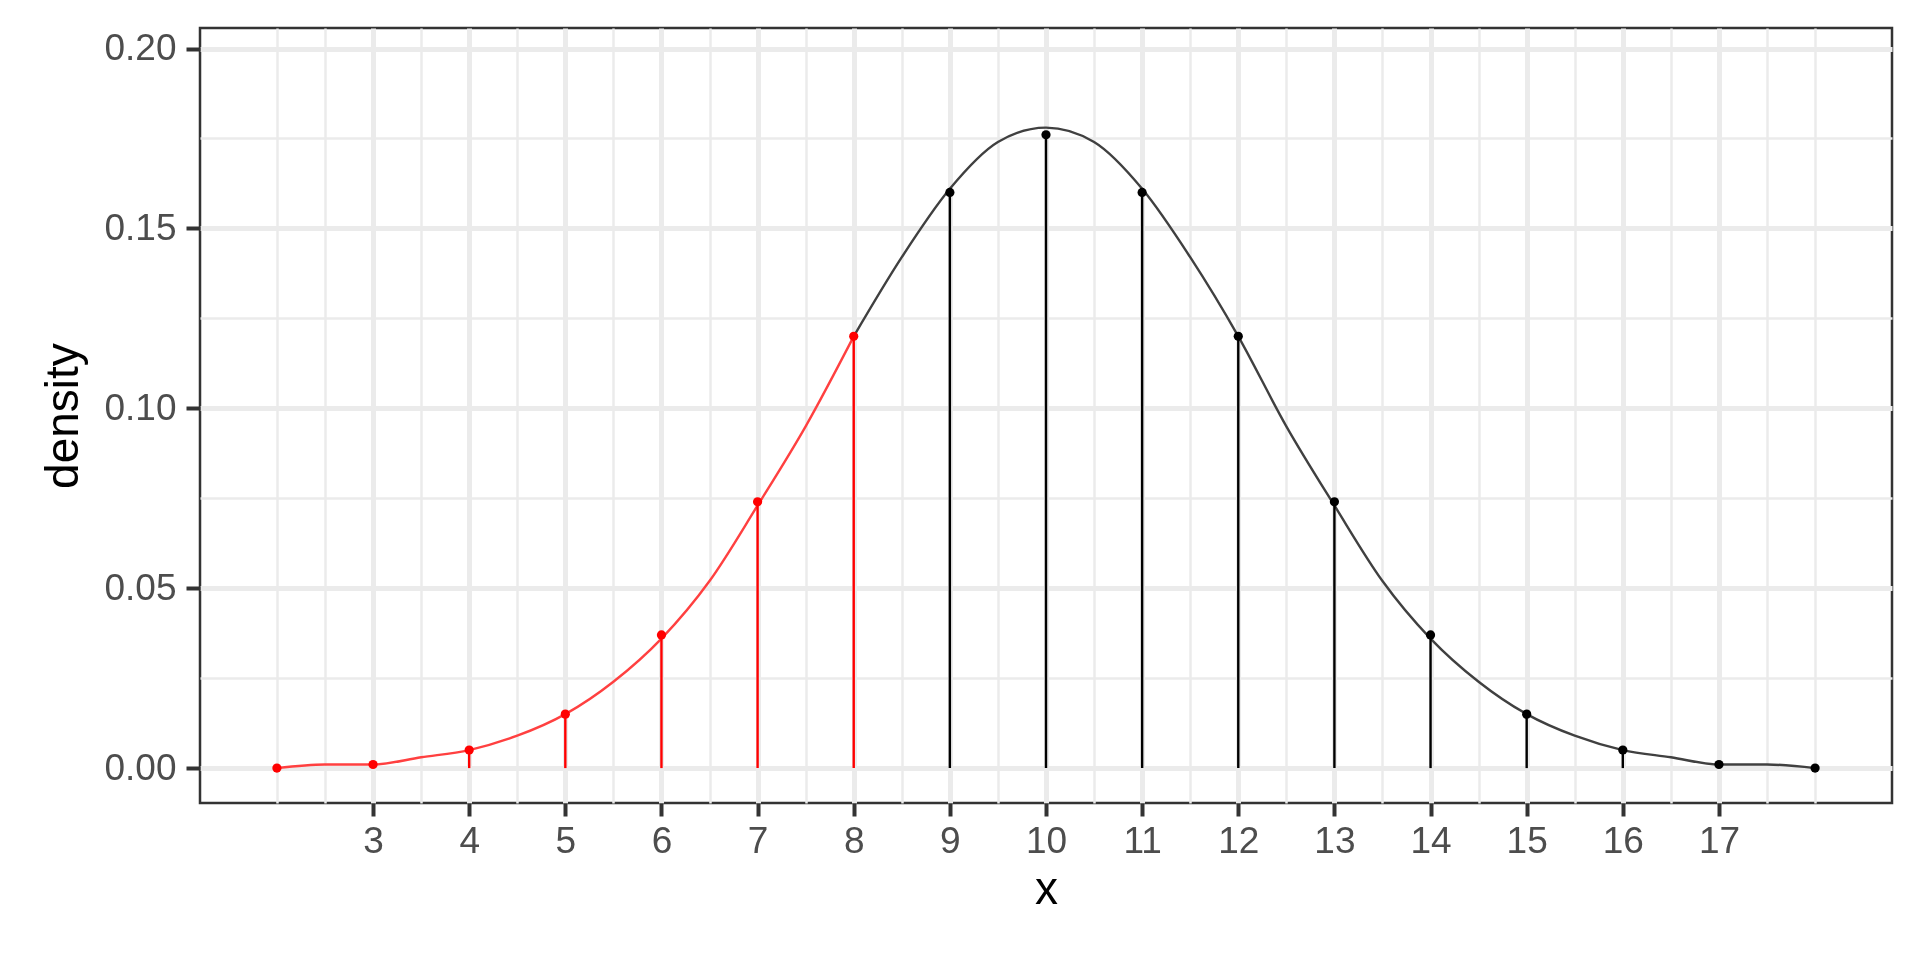 The height and width of the screenshot is (960, 1920). What do you see at coordinates (1239, 840) in the screenshot?
I see `x-tick-label: 12` at bounding box center [1239, 840].